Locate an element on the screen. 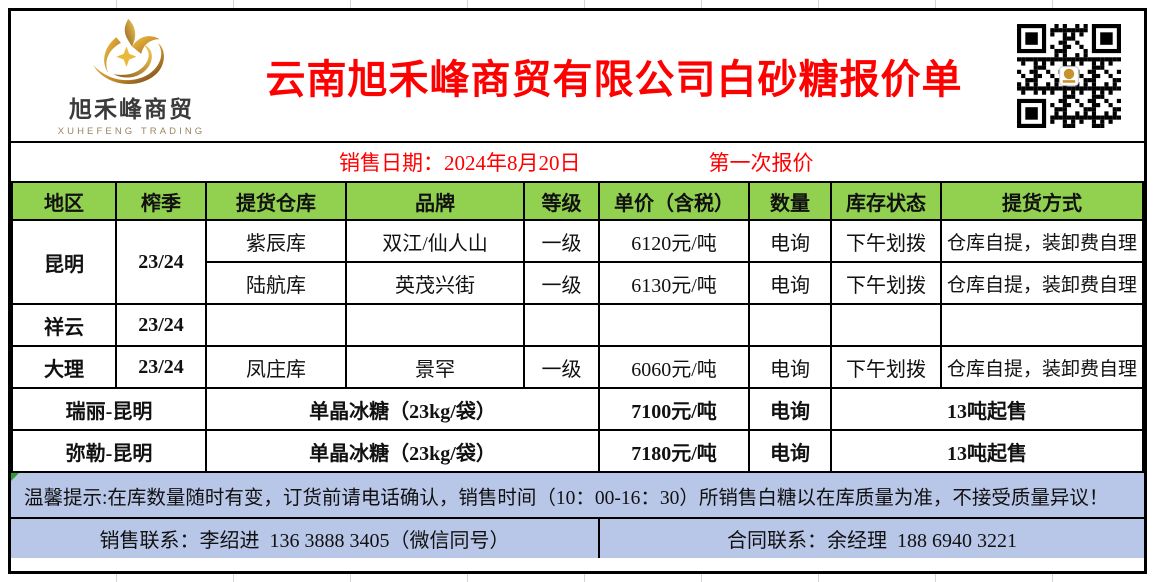 This screenshot has width=1155, height=582. qr-code-image is located at coordinates (1069, 76).